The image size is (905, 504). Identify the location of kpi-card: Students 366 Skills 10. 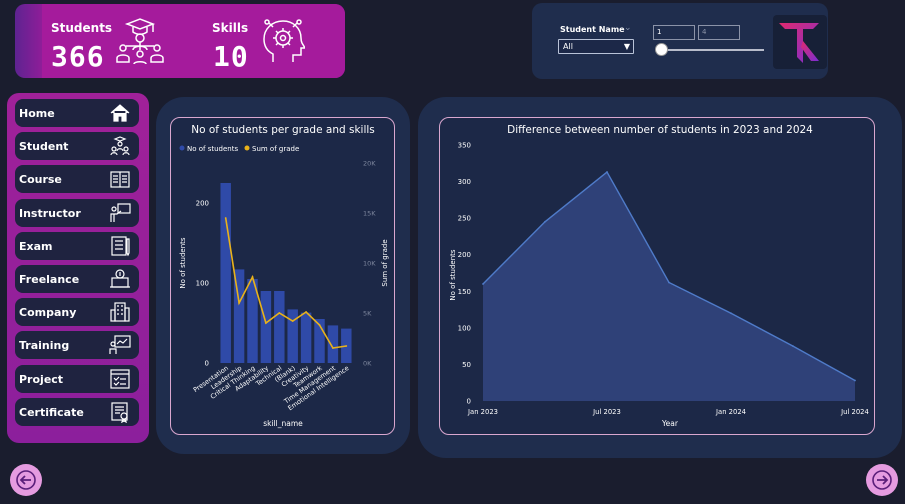
(180, 41).